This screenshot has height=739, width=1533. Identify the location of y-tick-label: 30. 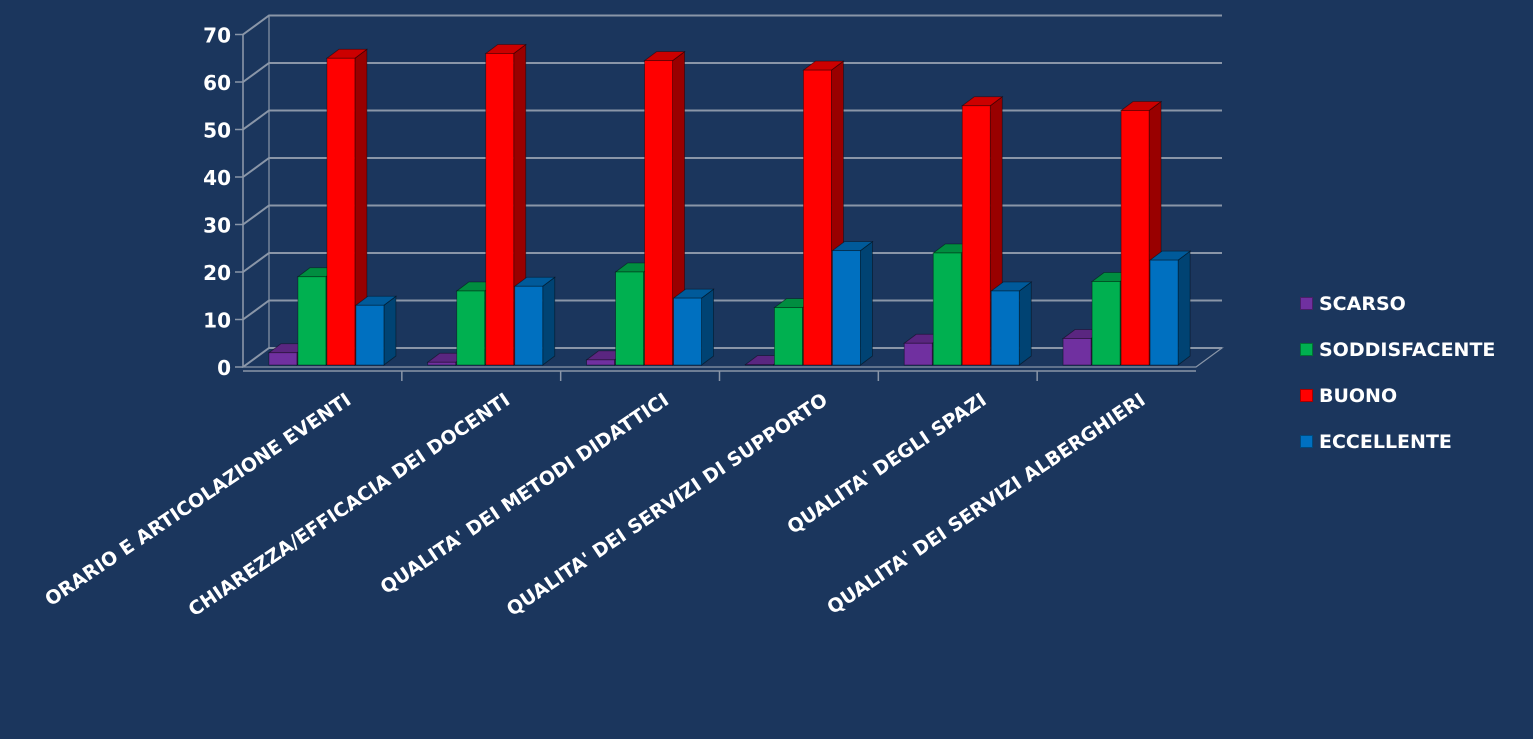
(217, 226).